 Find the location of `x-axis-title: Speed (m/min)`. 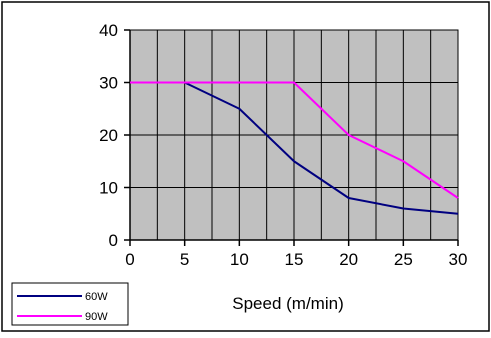

x-axis-title: Speed (m/min) is located at coordinates (287, 303).